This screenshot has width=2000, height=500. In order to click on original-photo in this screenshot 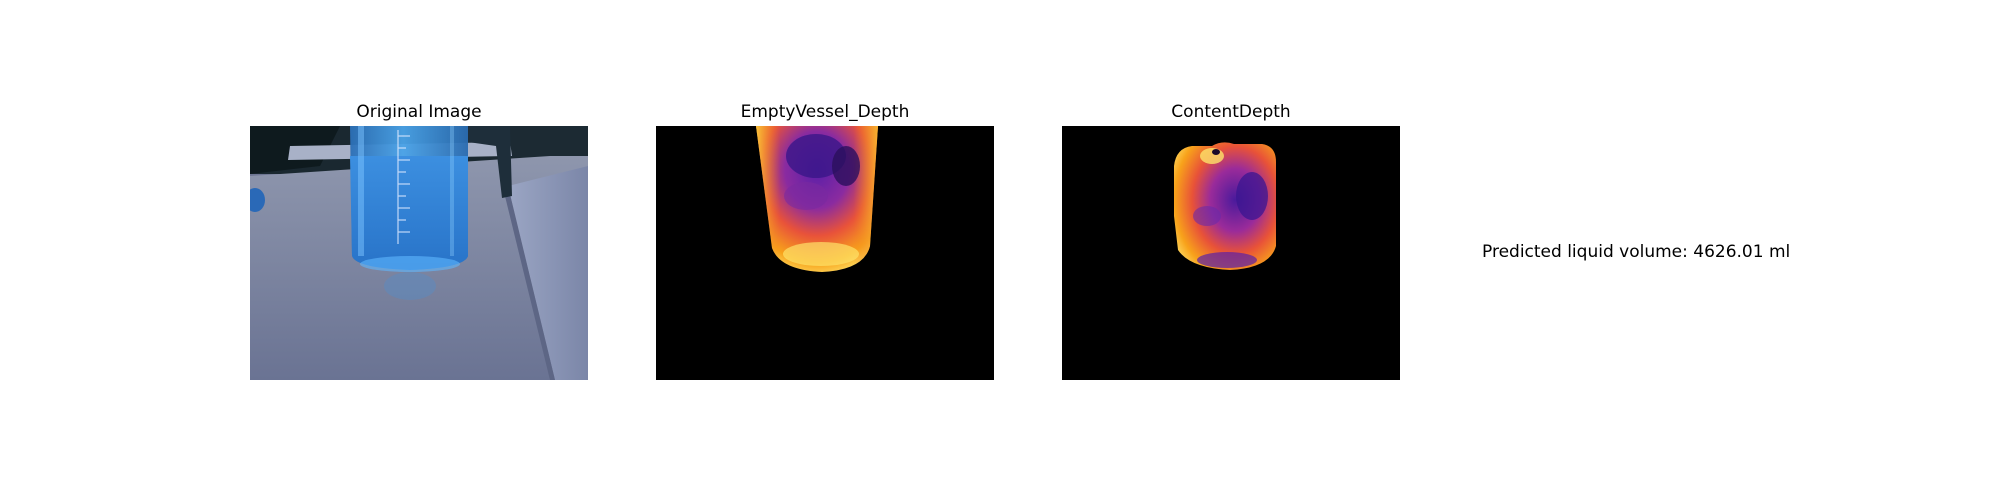, I will do `click(419, 253)`.